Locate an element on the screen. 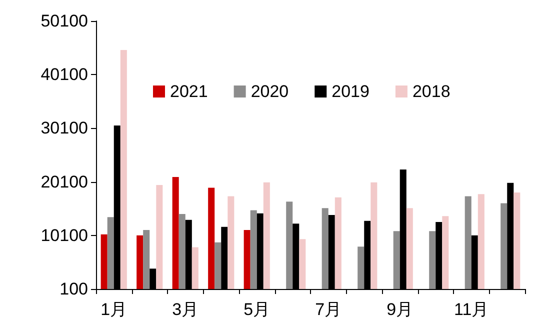 This screenshot has height=336, width=541. x-tick-label: 11月 is located at coordinates (471, 309).